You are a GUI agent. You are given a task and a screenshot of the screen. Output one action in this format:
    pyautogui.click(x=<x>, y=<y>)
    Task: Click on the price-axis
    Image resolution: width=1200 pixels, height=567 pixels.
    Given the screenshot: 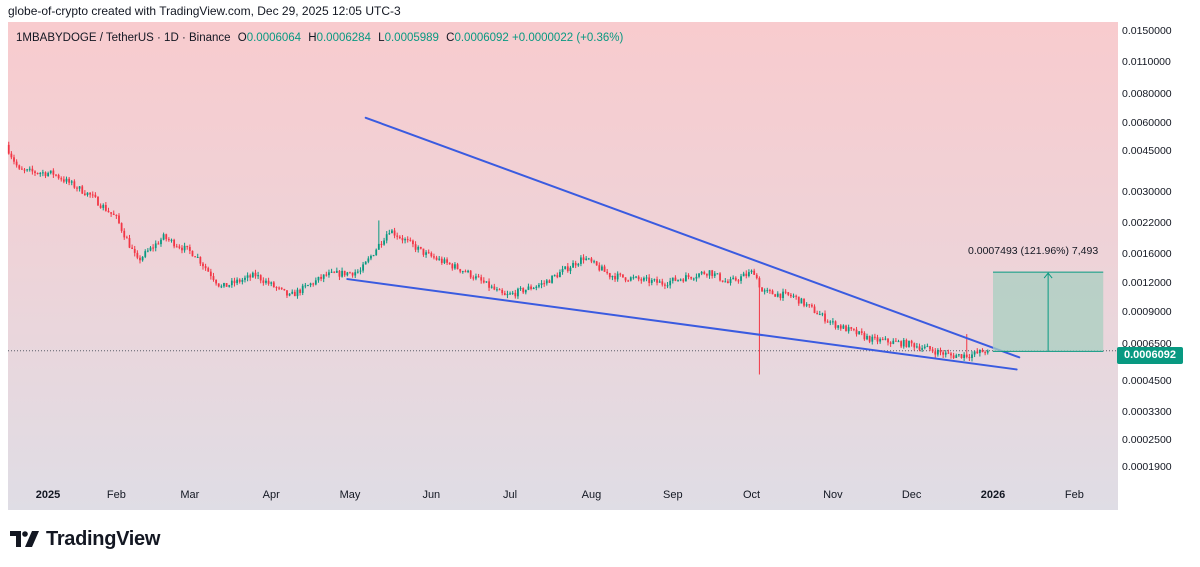 What is the action you would take?
    pyautogui.click(x=1159, y=266)
    